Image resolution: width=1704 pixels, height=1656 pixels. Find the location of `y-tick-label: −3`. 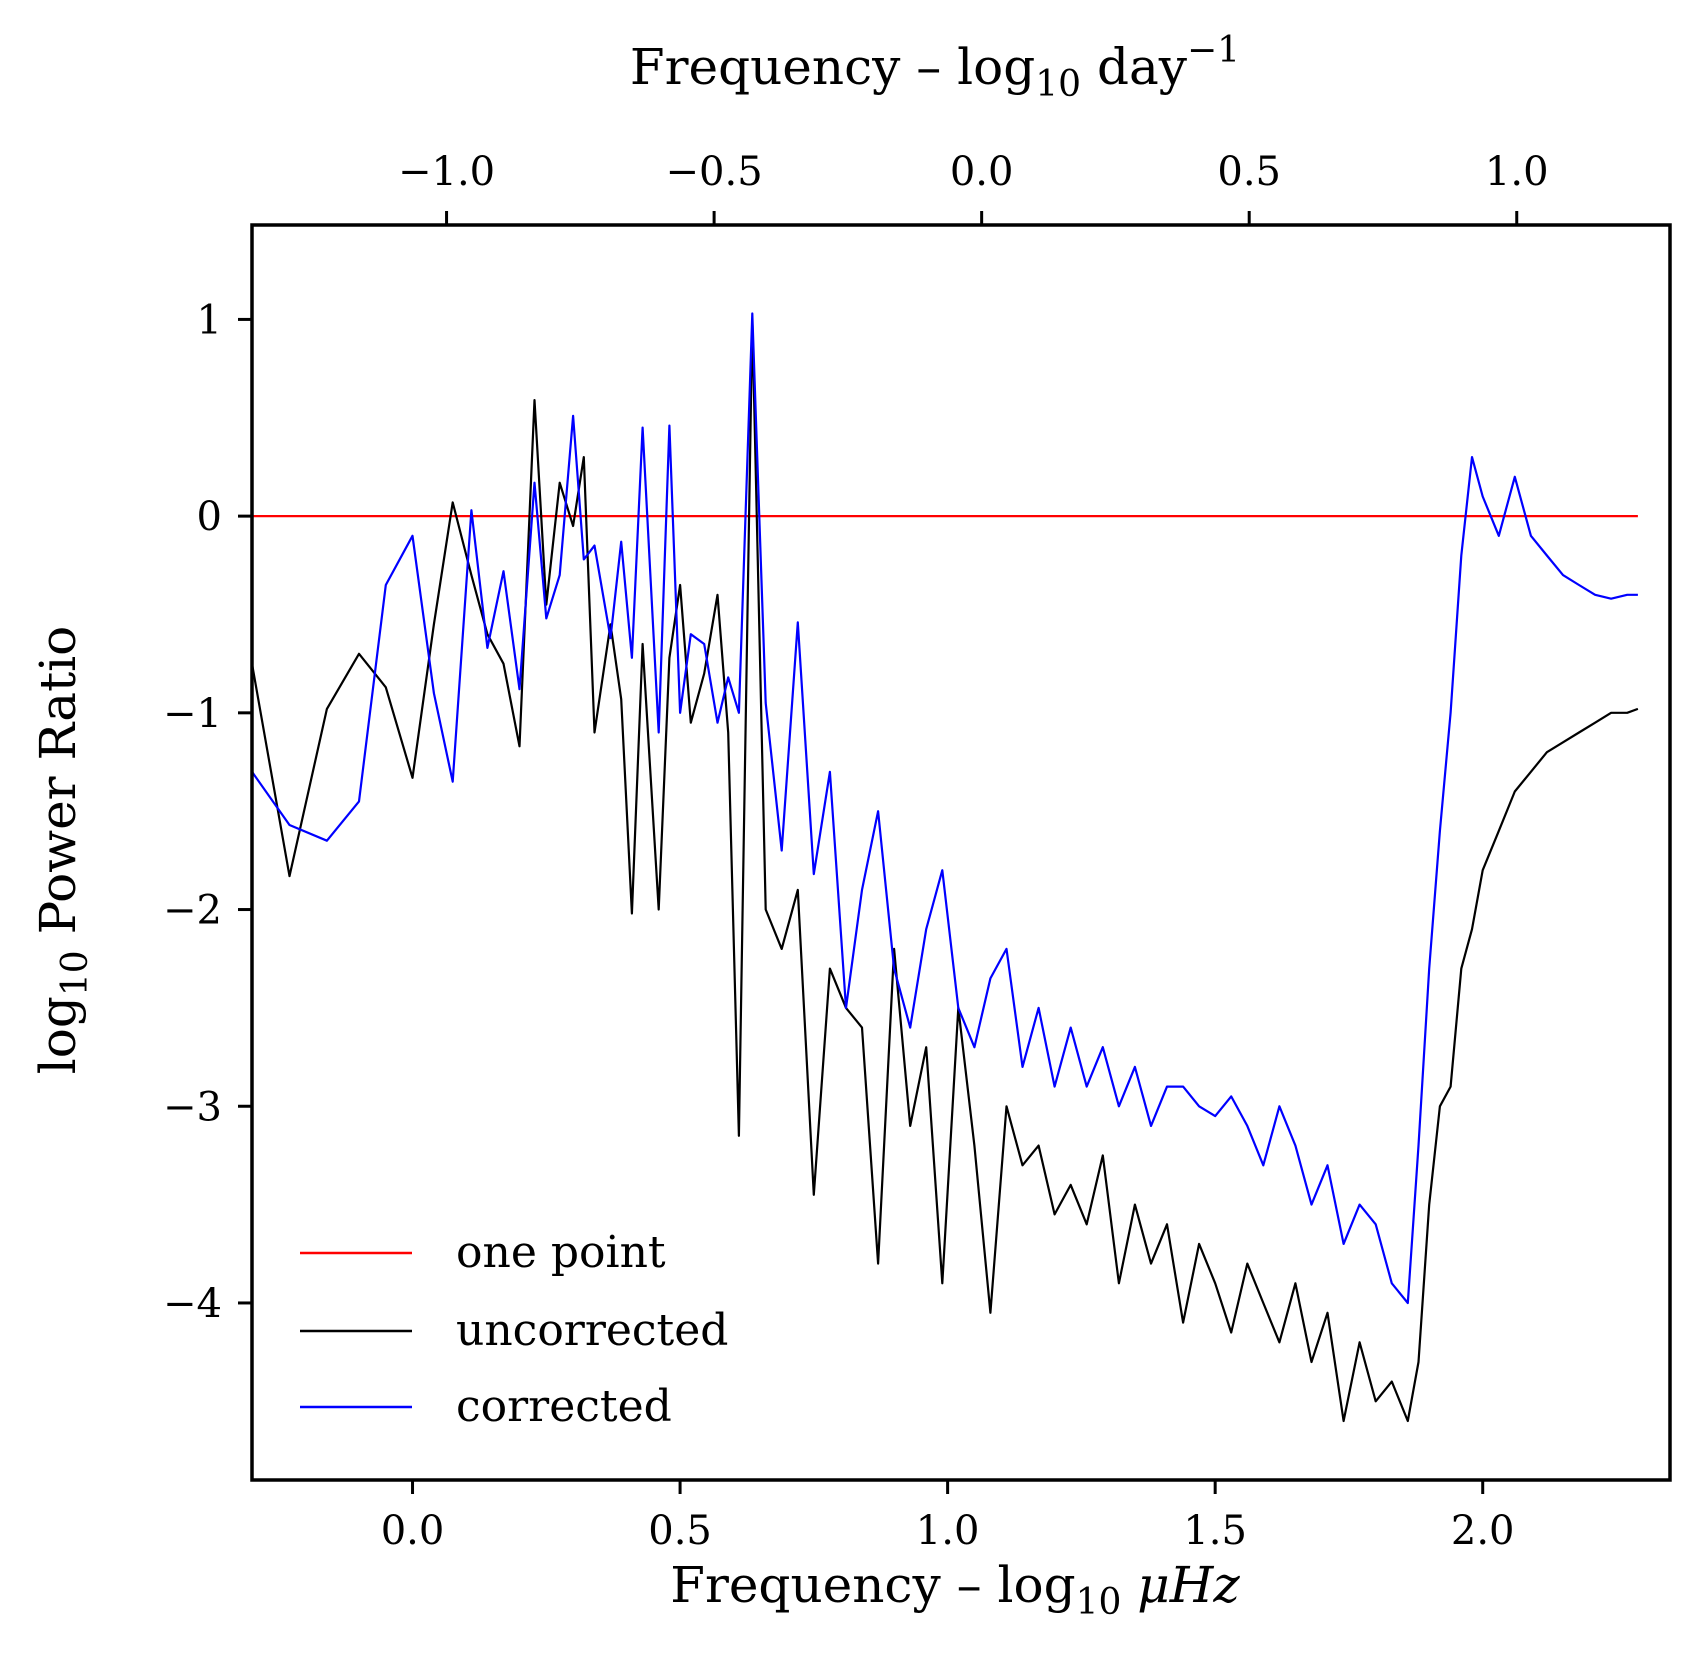

y-tick-label: −3 is located at coordinates (192, 1107).